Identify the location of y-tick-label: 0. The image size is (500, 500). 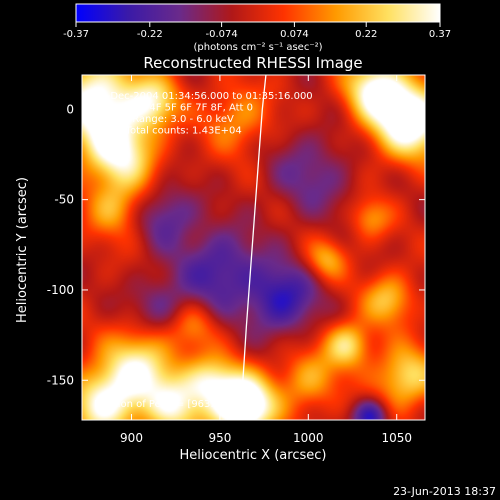
(70, 109).